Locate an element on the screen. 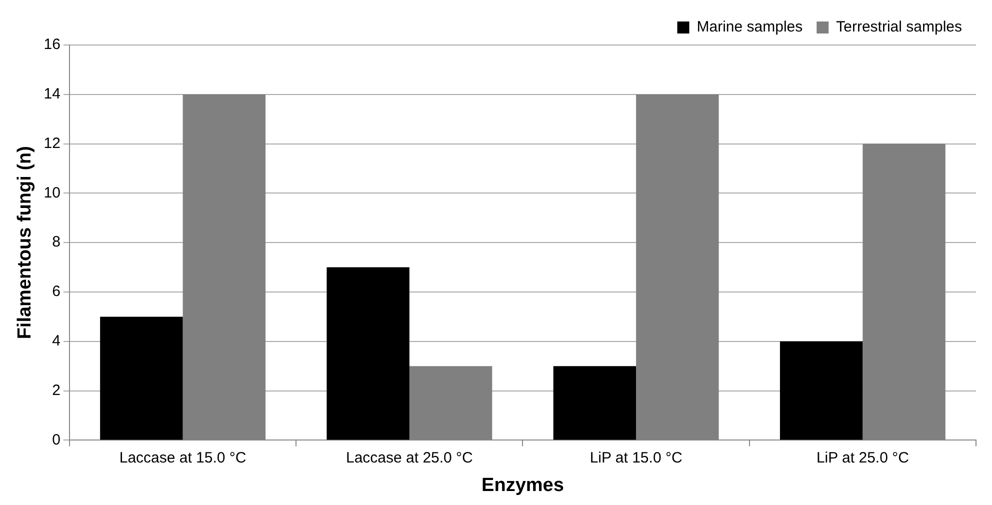 The width and height of the screenshot is (992, 505). x-axis-title: Enzymes is located at coordinates (523, 485).